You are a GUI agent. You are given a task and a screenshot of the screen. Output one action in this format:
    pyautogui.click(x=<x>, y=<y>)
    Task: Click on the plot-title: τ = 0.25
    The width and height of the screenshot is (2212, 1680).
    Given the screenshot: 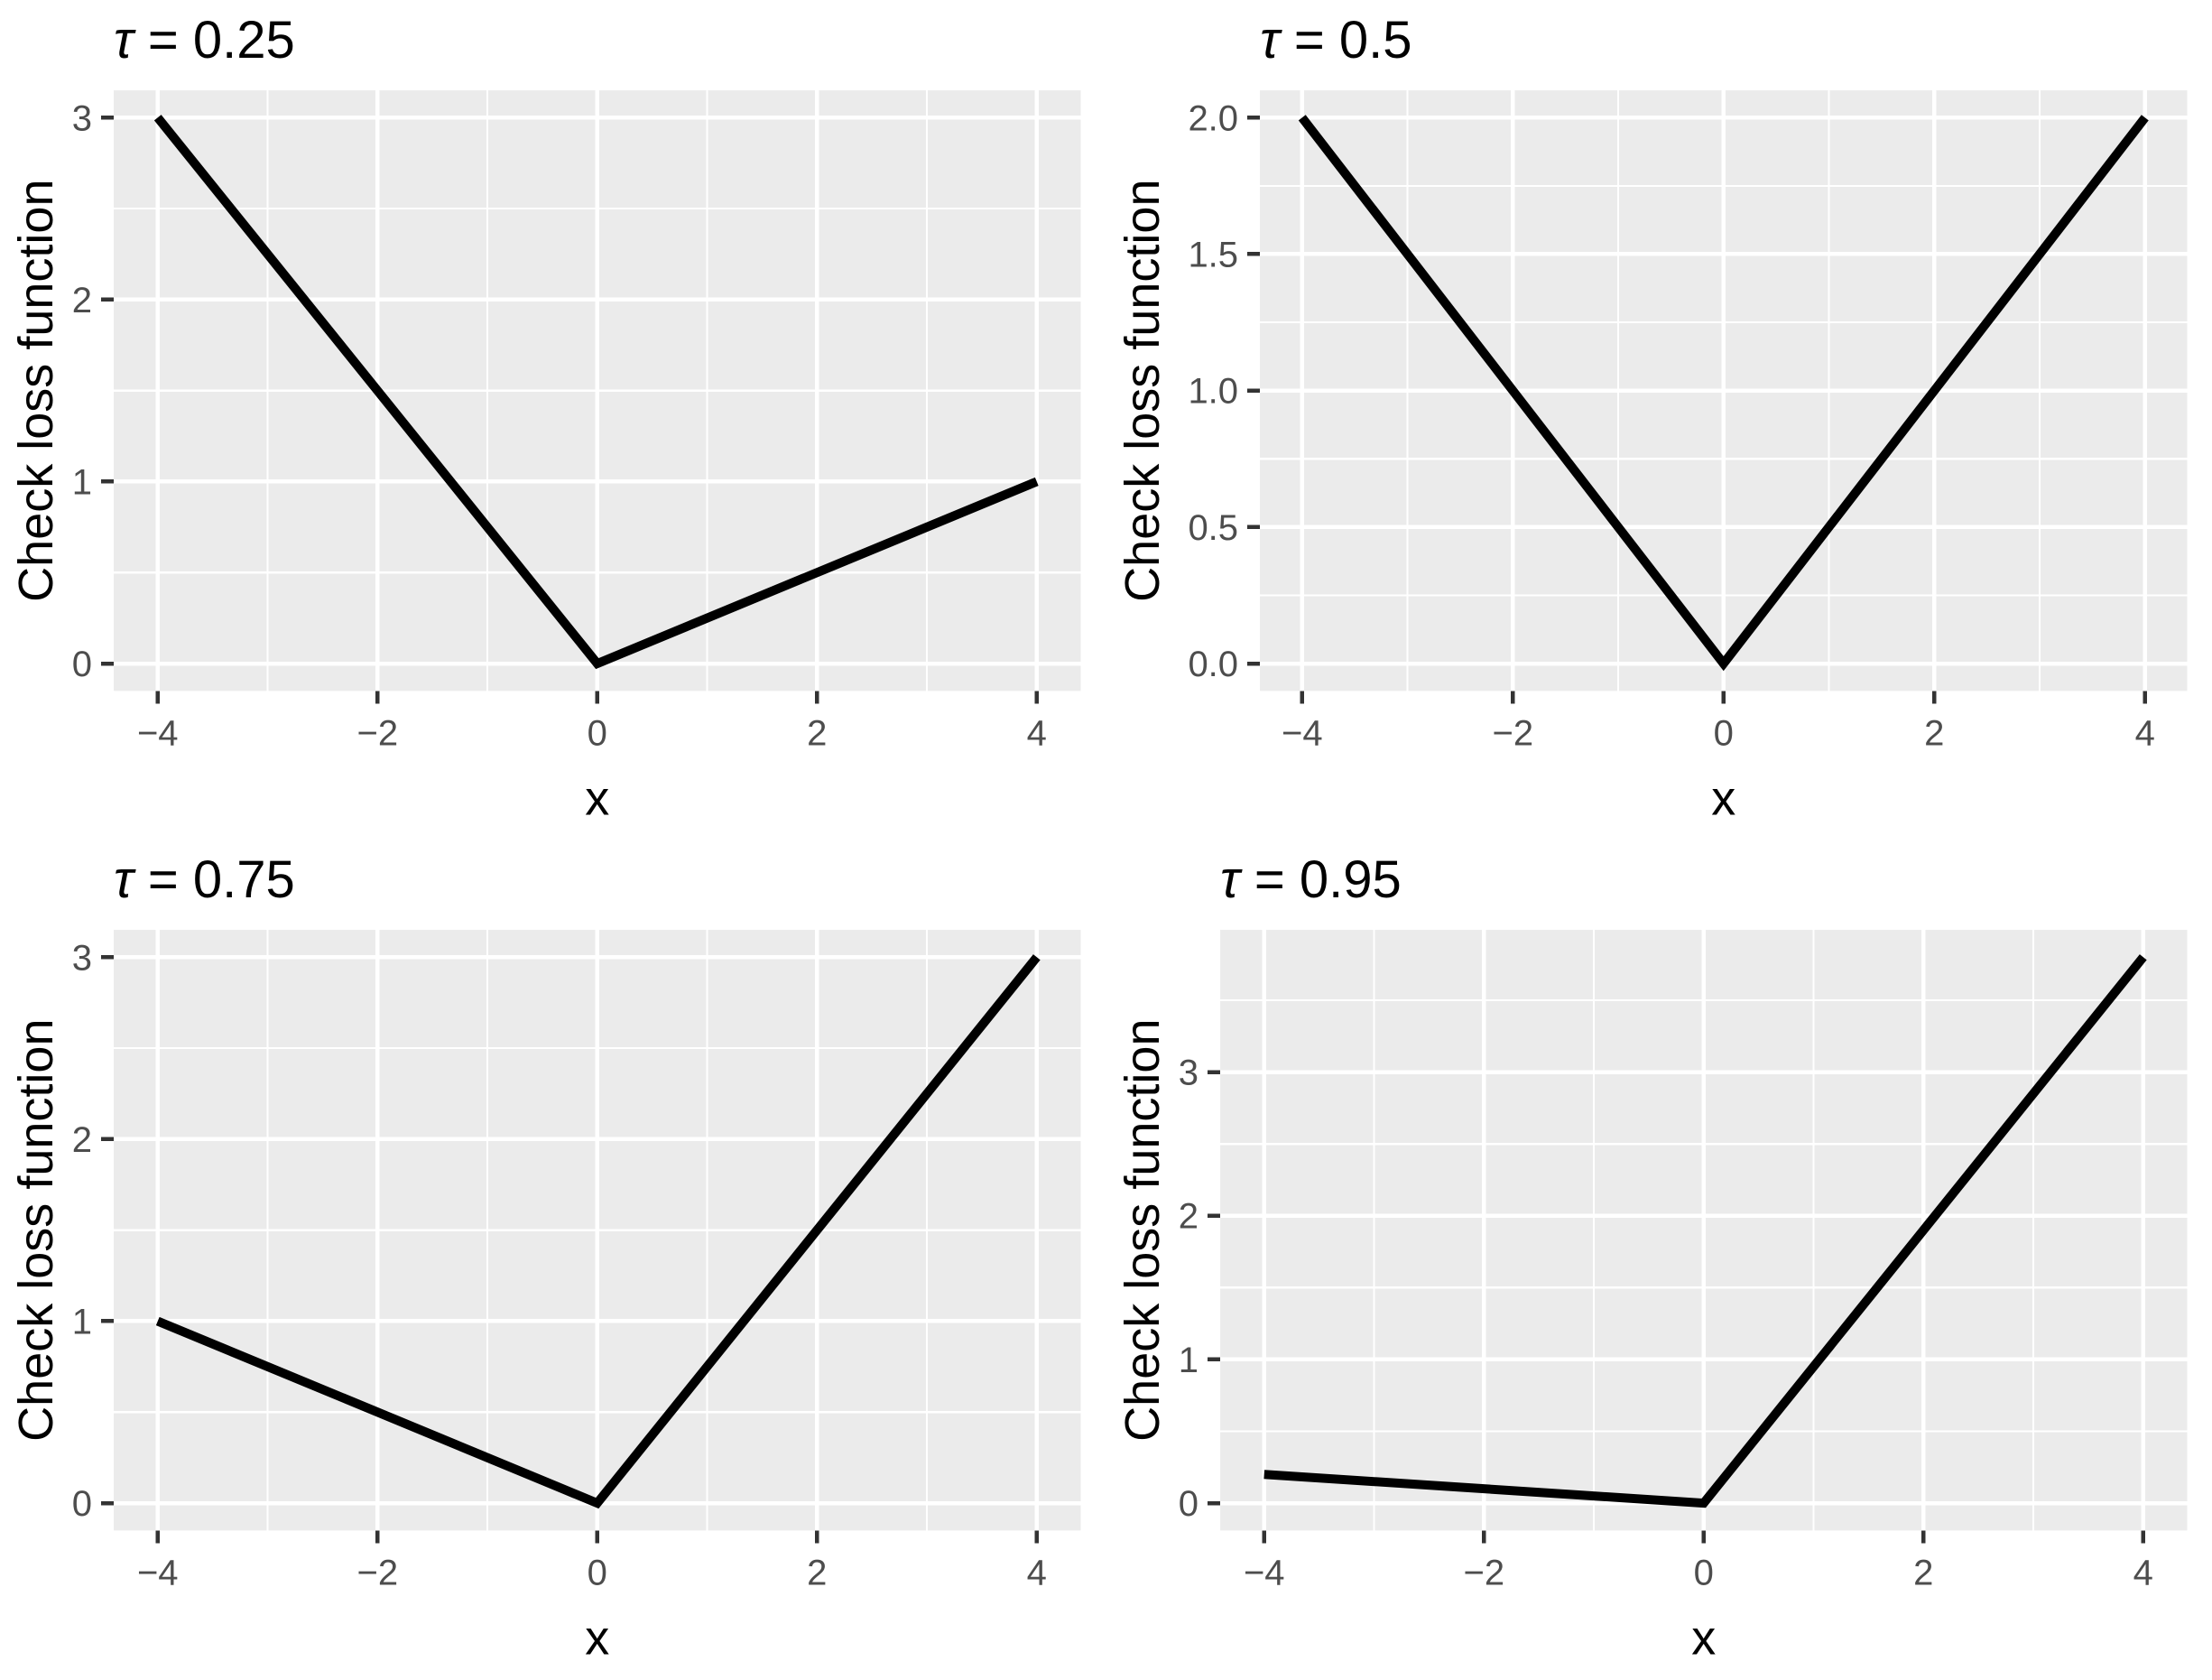 What is the action you would take?
    pyautogui.click(x=204, y=41)
    